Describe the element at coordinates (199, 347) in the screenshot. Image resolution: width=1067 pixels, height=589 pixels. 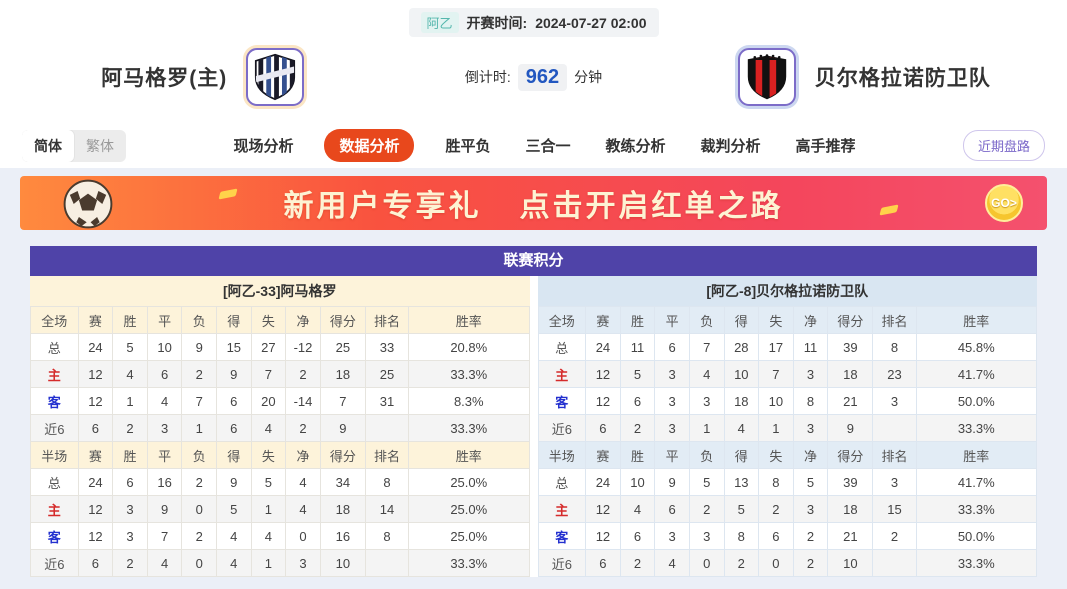
I see `stat-cell: 9` at that location.